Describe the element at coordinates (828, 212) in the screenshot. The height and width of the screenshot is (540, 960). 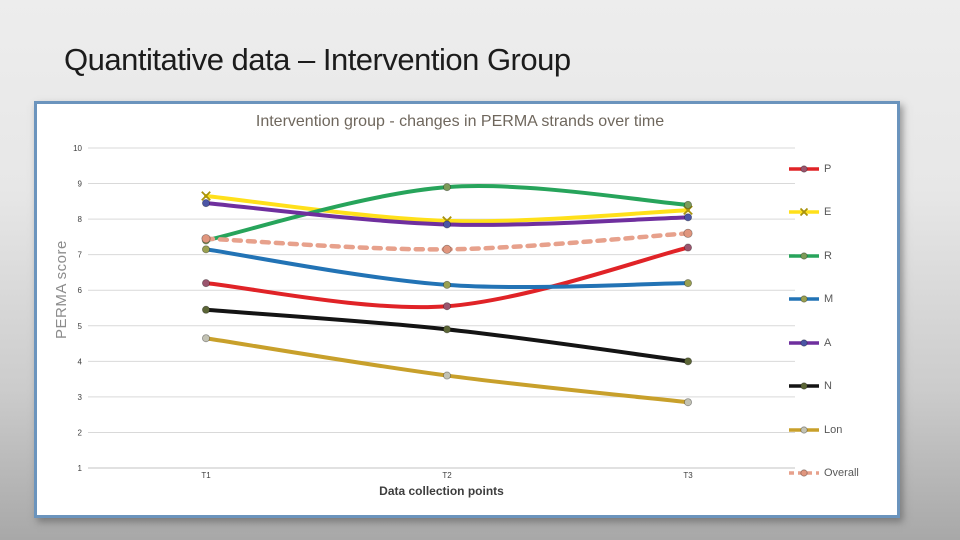
I see `legend-label-E: E` at that location.